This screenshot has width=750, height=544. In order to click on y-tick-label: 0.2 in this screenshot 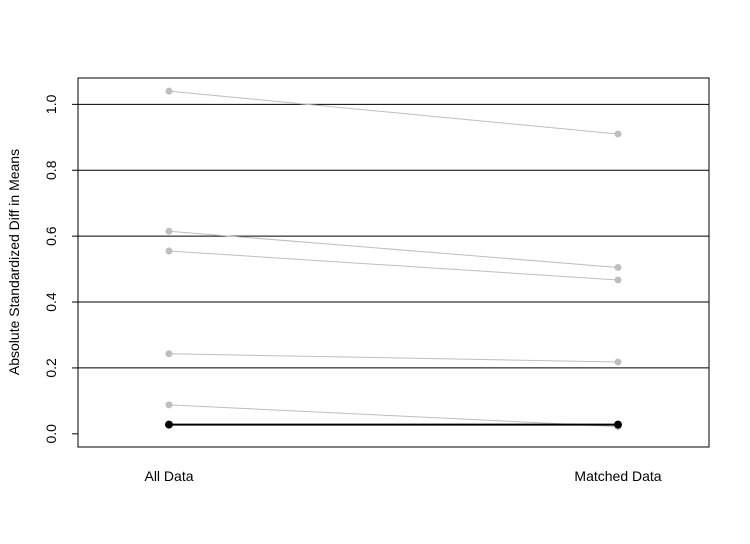, I will do `click(51, 368)`.